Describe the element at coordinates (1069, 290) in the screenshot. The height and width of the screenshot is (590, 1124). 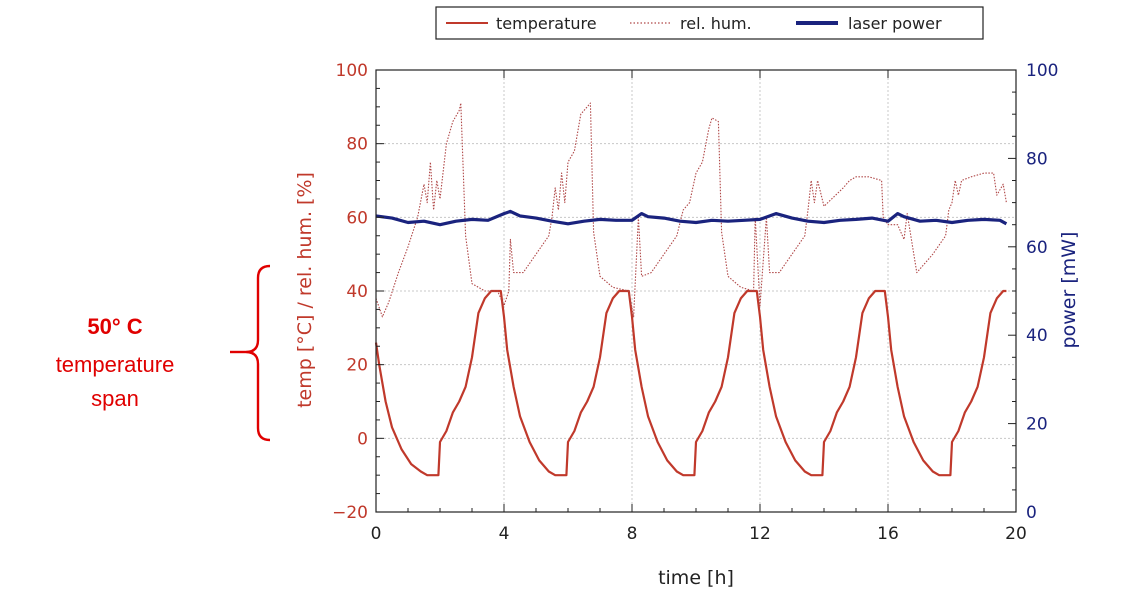
I see `y-axis-right-title: power [mW]` at that location.